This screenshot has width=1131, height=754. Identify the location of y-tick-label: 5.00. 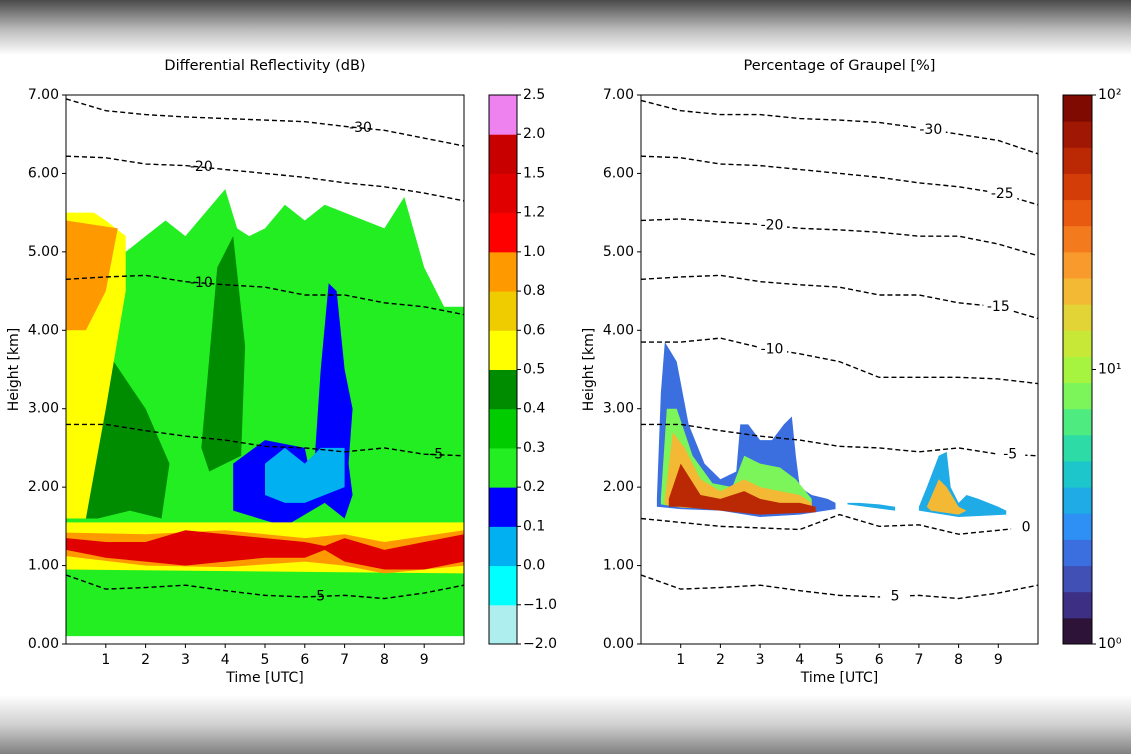
(43, 252).